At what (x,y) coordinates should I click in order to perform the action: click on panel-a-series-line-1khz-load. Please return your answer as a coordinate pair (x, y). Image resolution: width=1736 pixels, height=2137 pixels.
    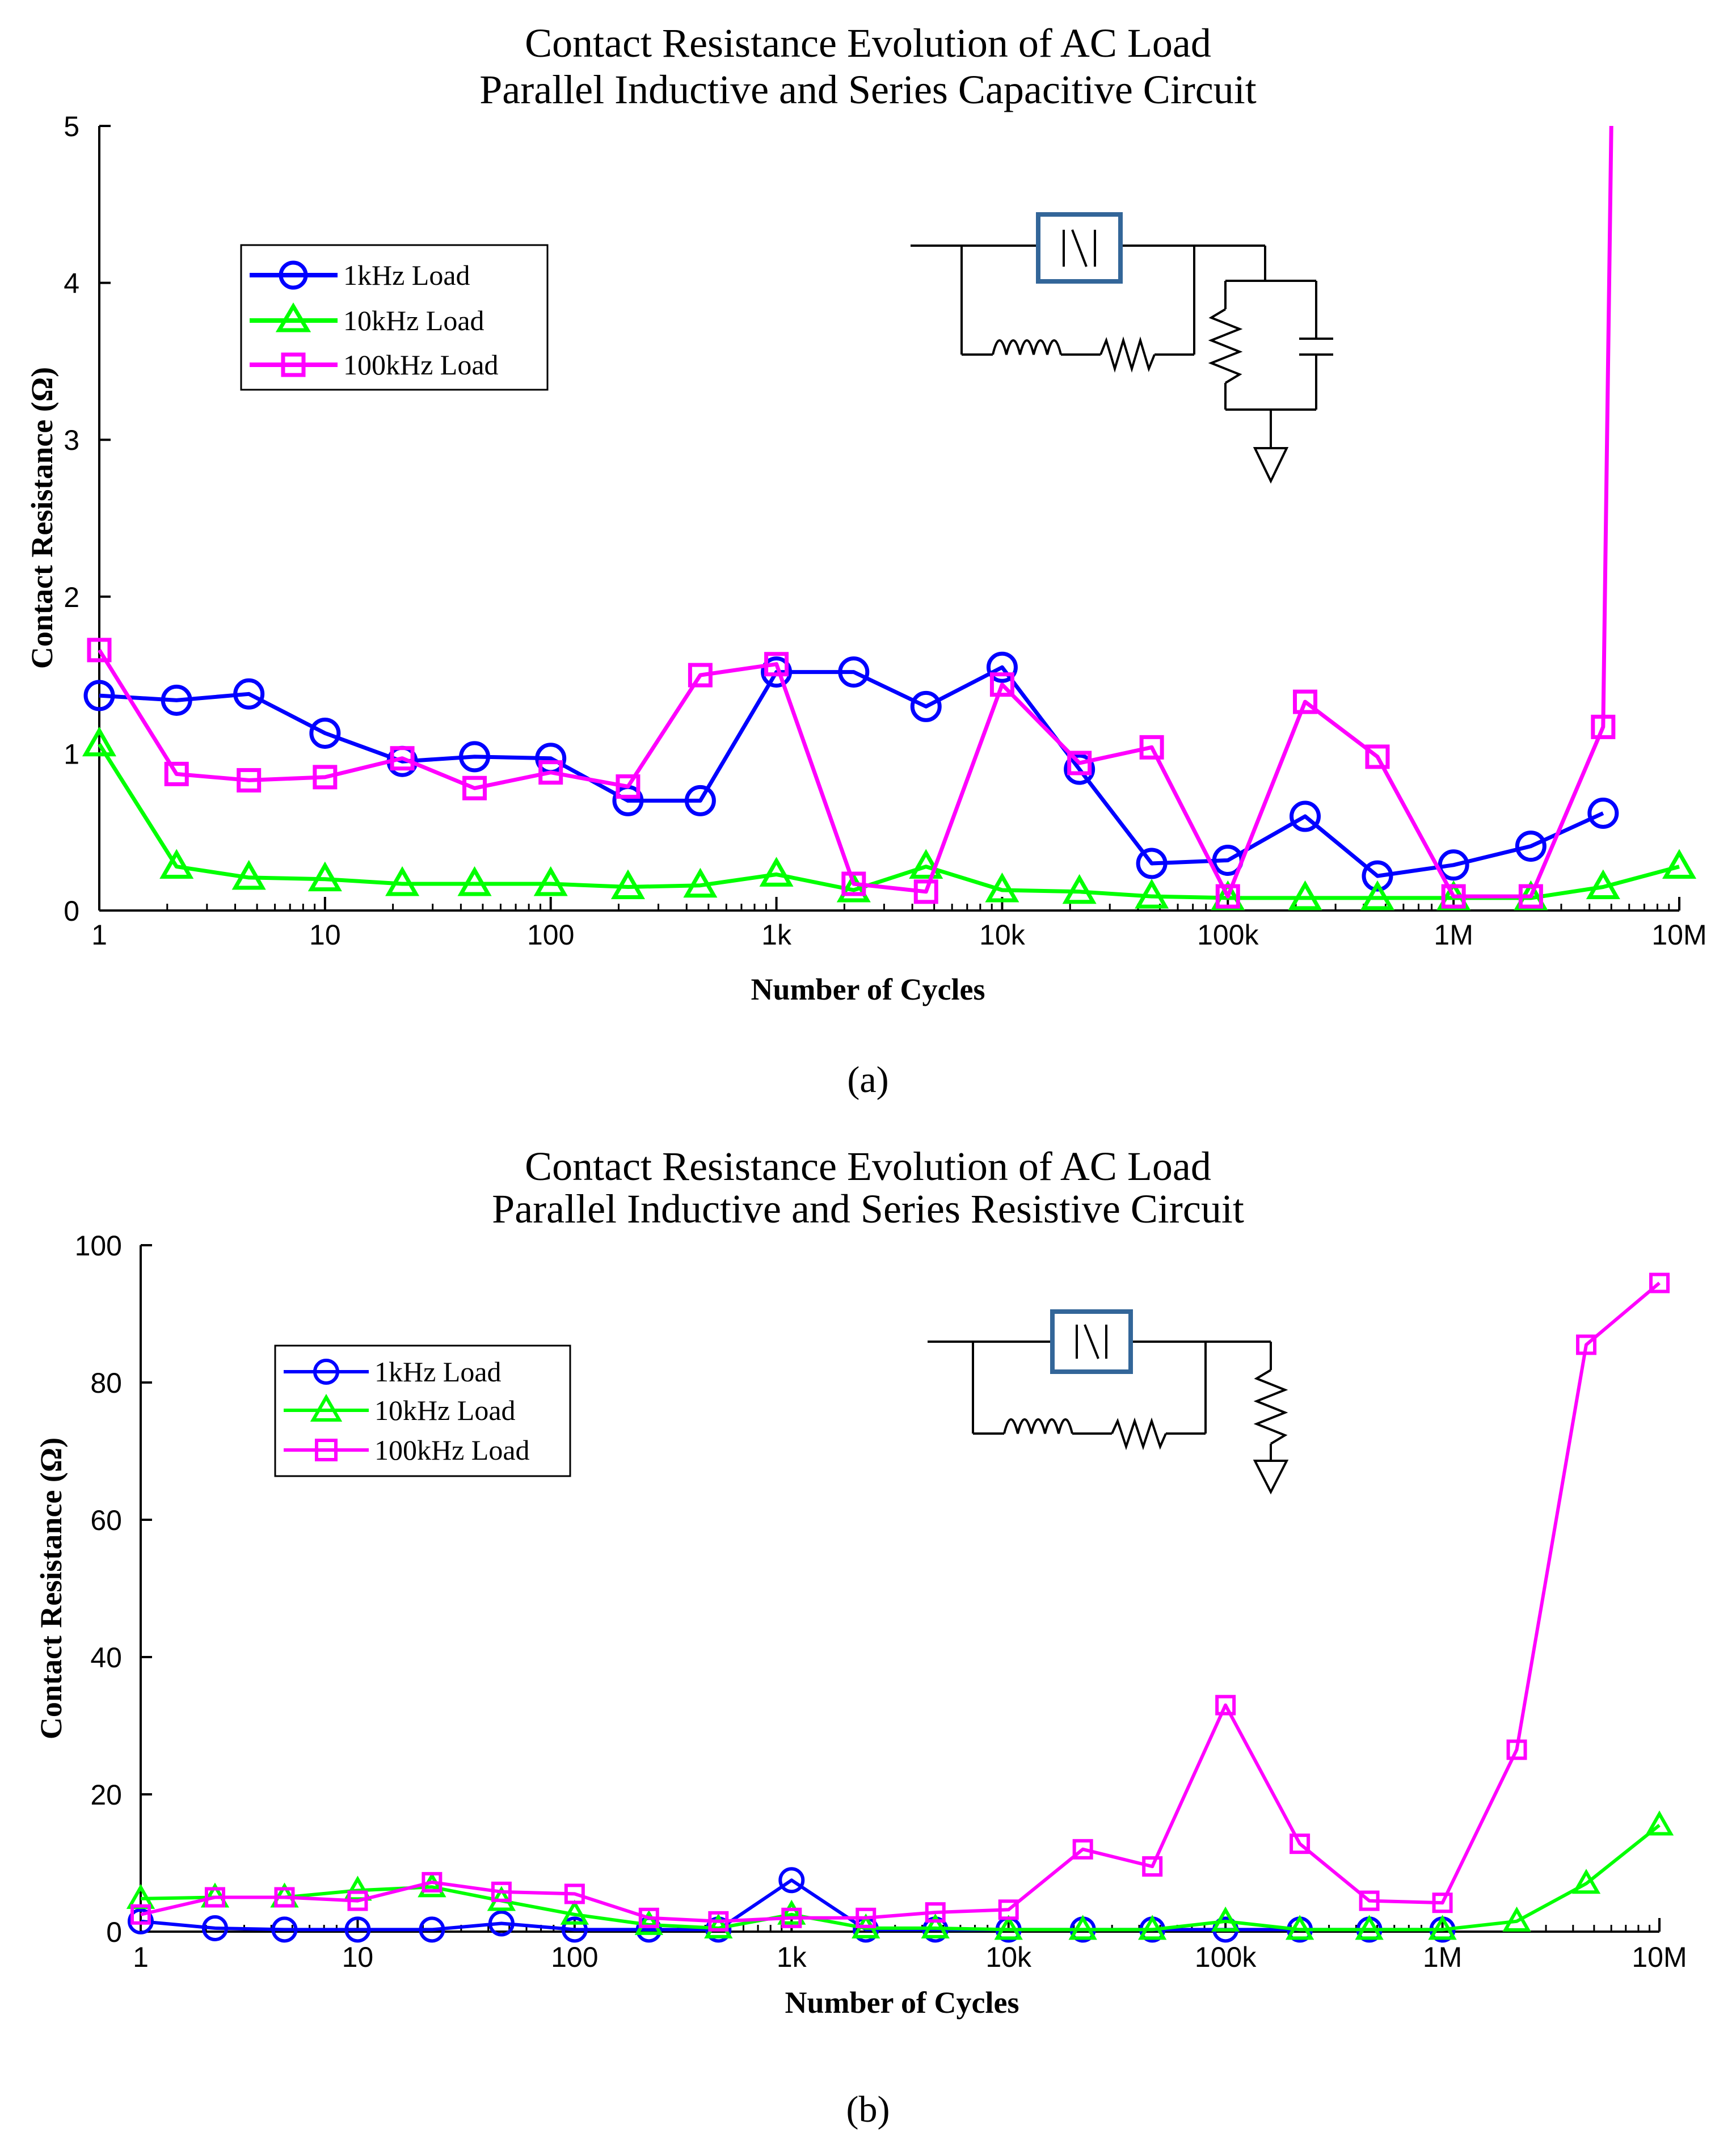
    Looking at the image, I should click on (851, 771).